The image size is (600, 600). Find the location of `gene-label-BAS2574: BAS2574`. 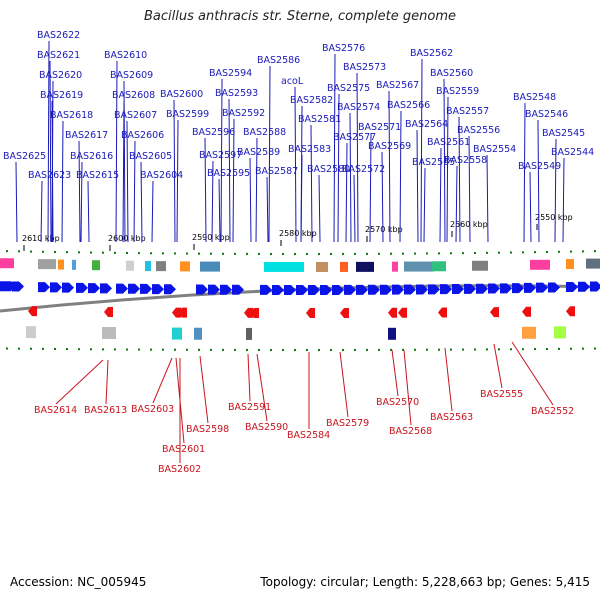

gene-label-BAS2574: BAS2574 is located at coordinates (358, 107).